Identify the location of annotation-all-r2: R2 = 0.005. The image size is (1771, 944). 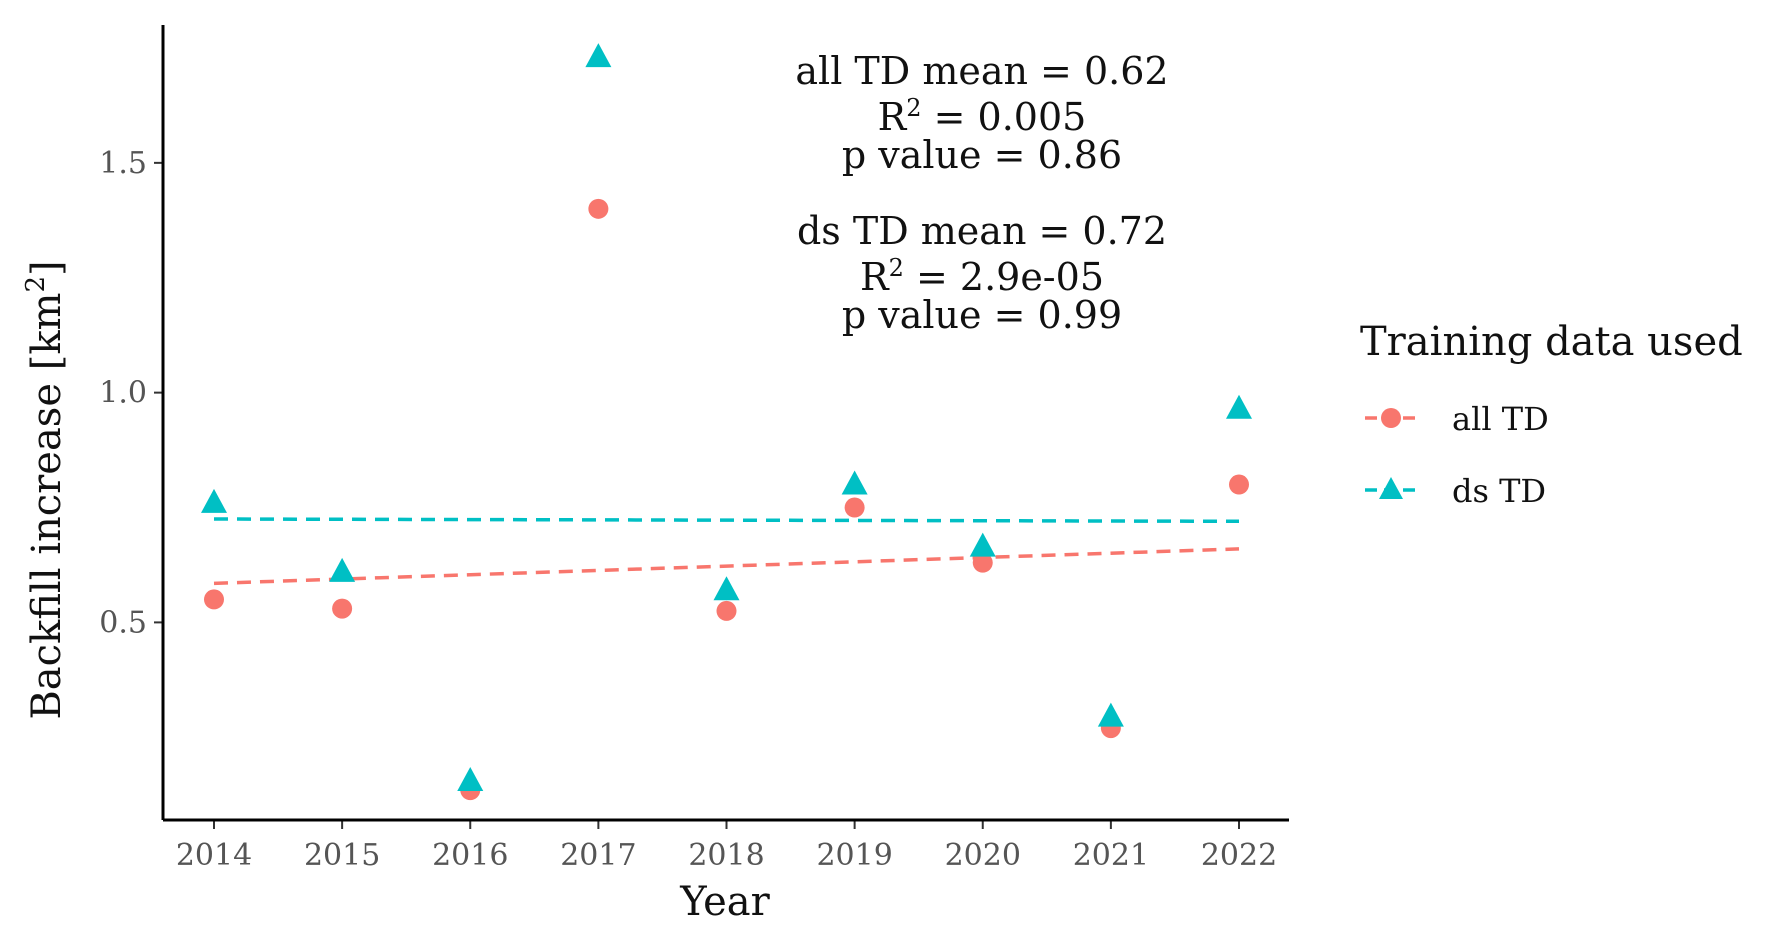
(982, 116).